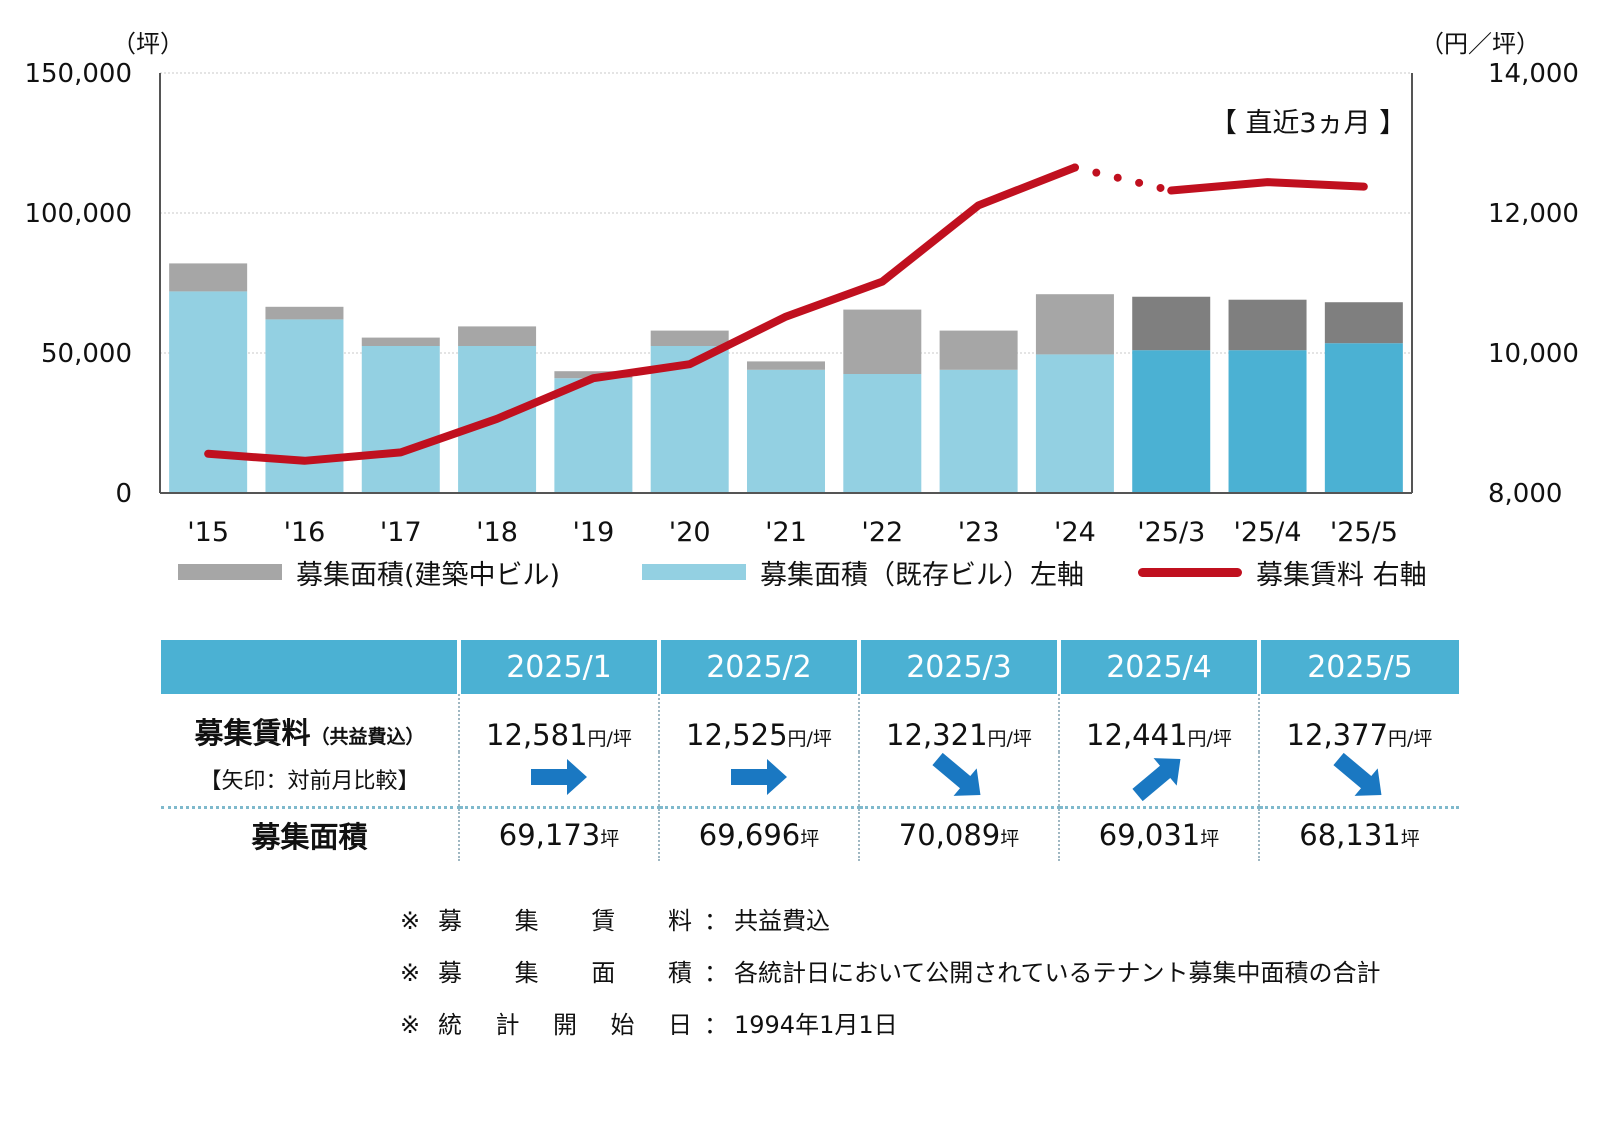  I want to click on rent-cell: 12,321円/坪, so click(958, 723).